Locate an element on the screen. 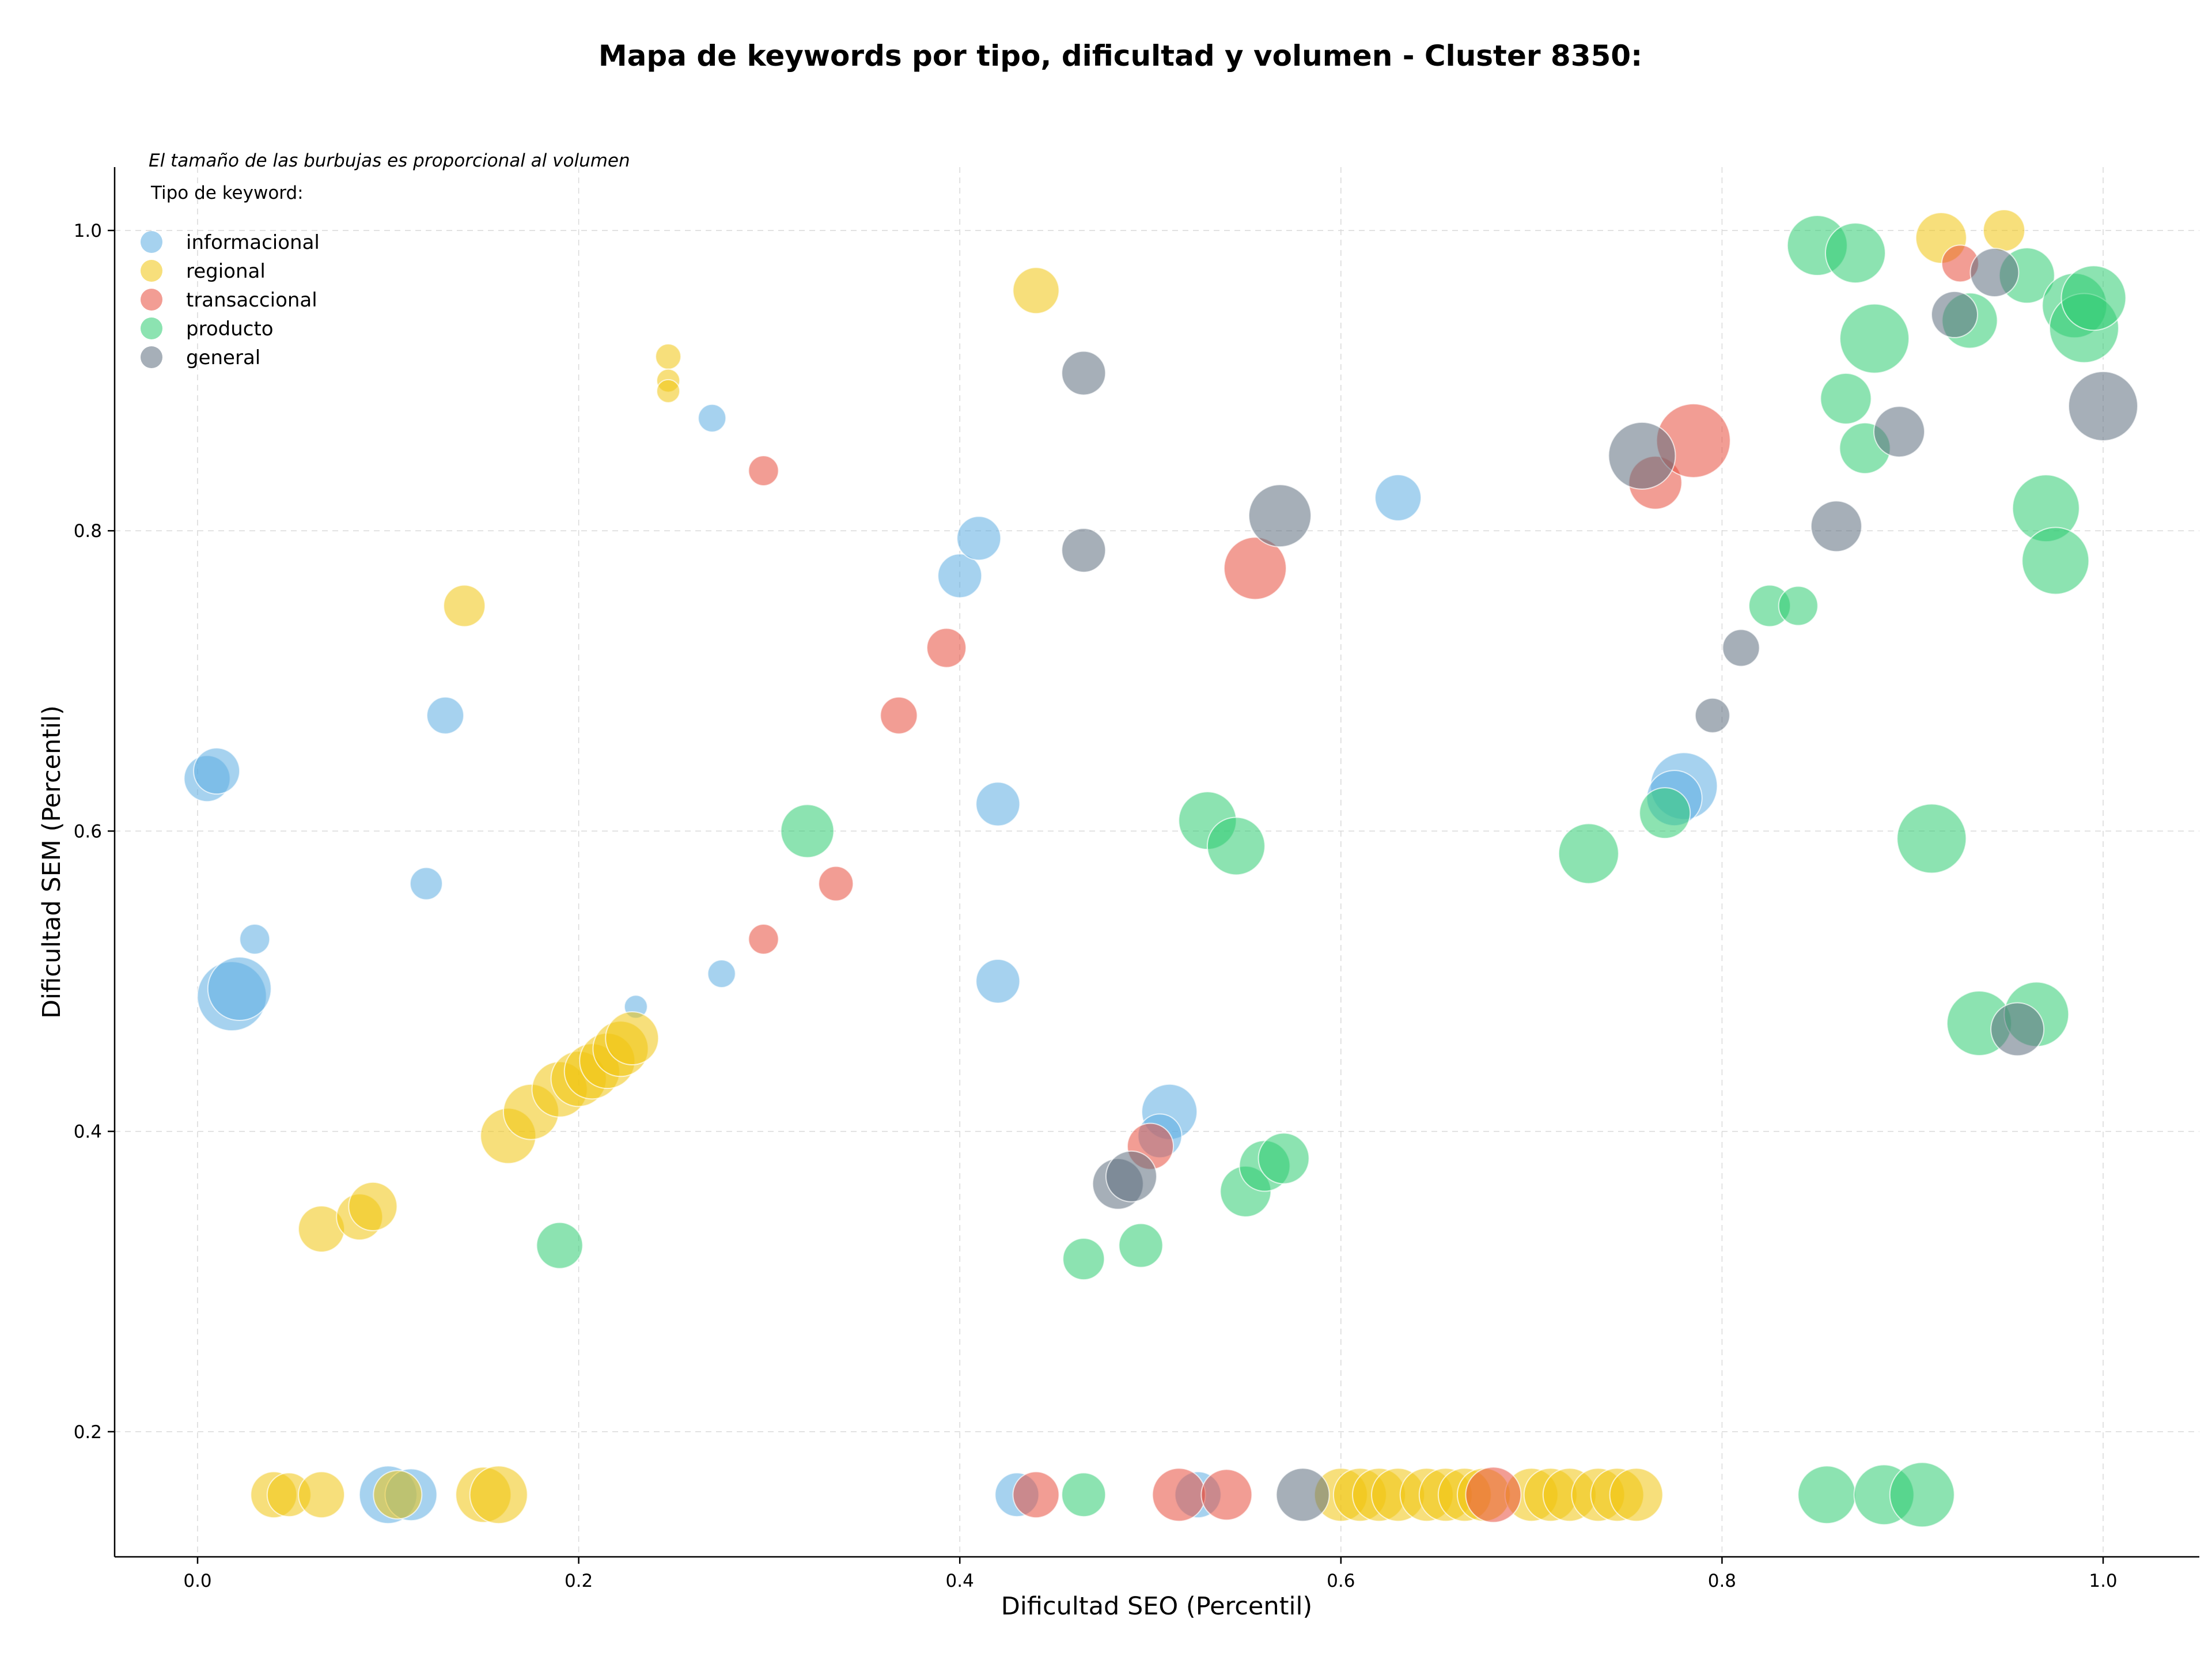  x-tick-label: 1.0 is located at coordinates (2103, 1581).